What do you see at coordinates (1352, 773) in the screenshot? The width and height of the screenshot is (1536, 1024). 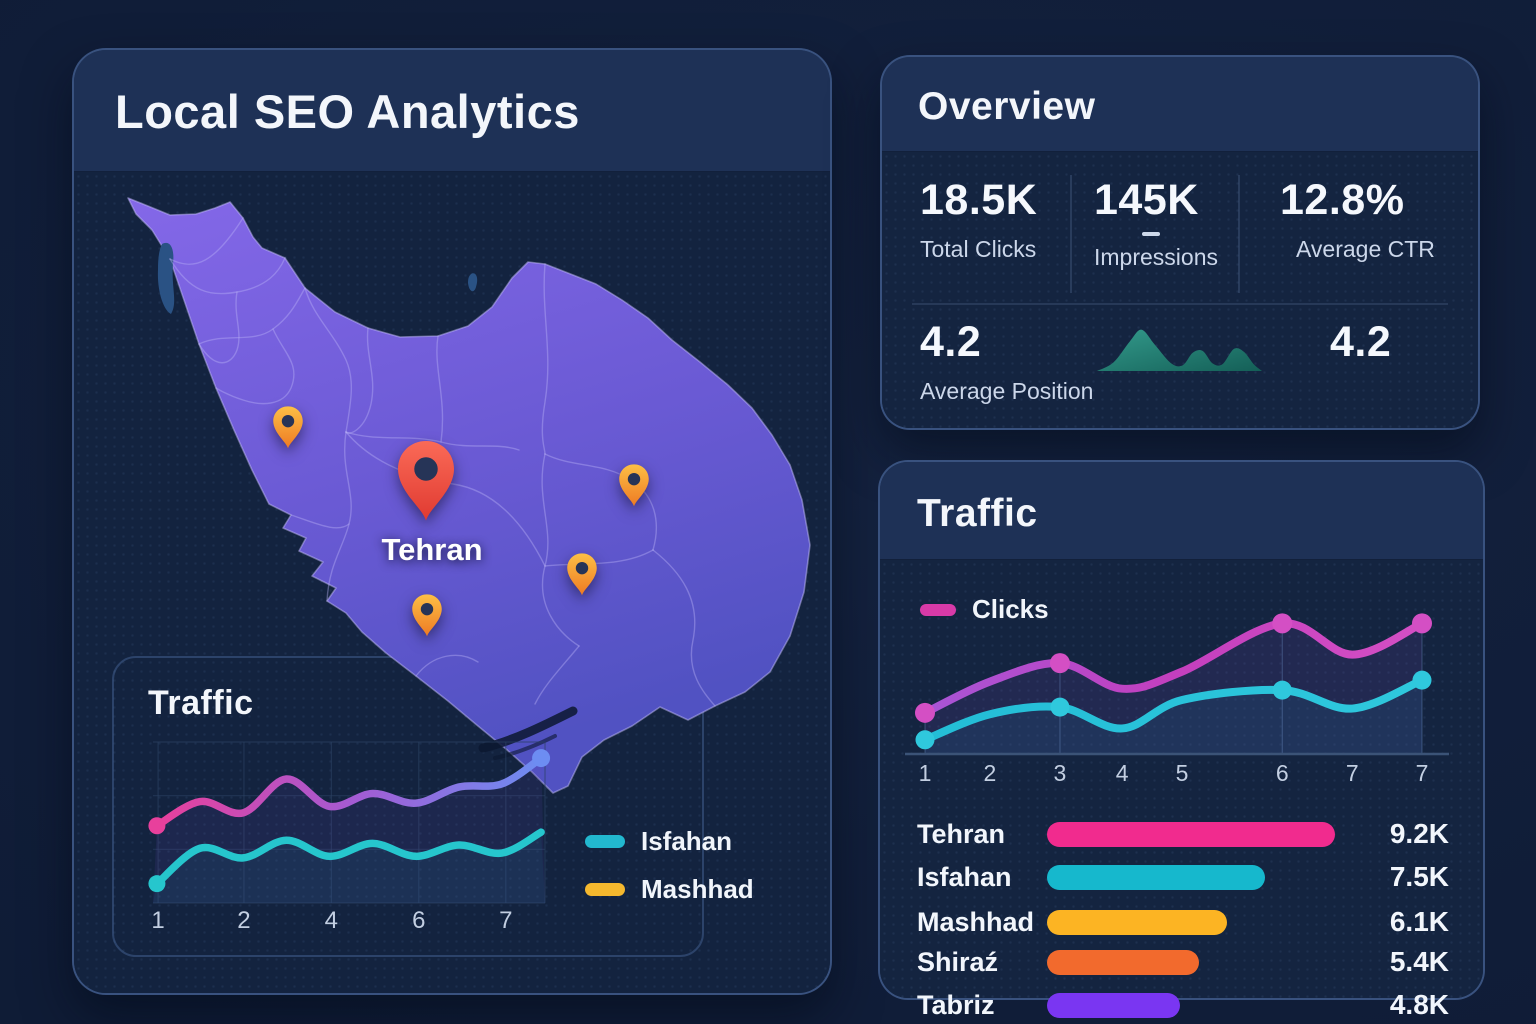 I see `traffic-x-label-7: 7` at bounding box center [1352, 773].